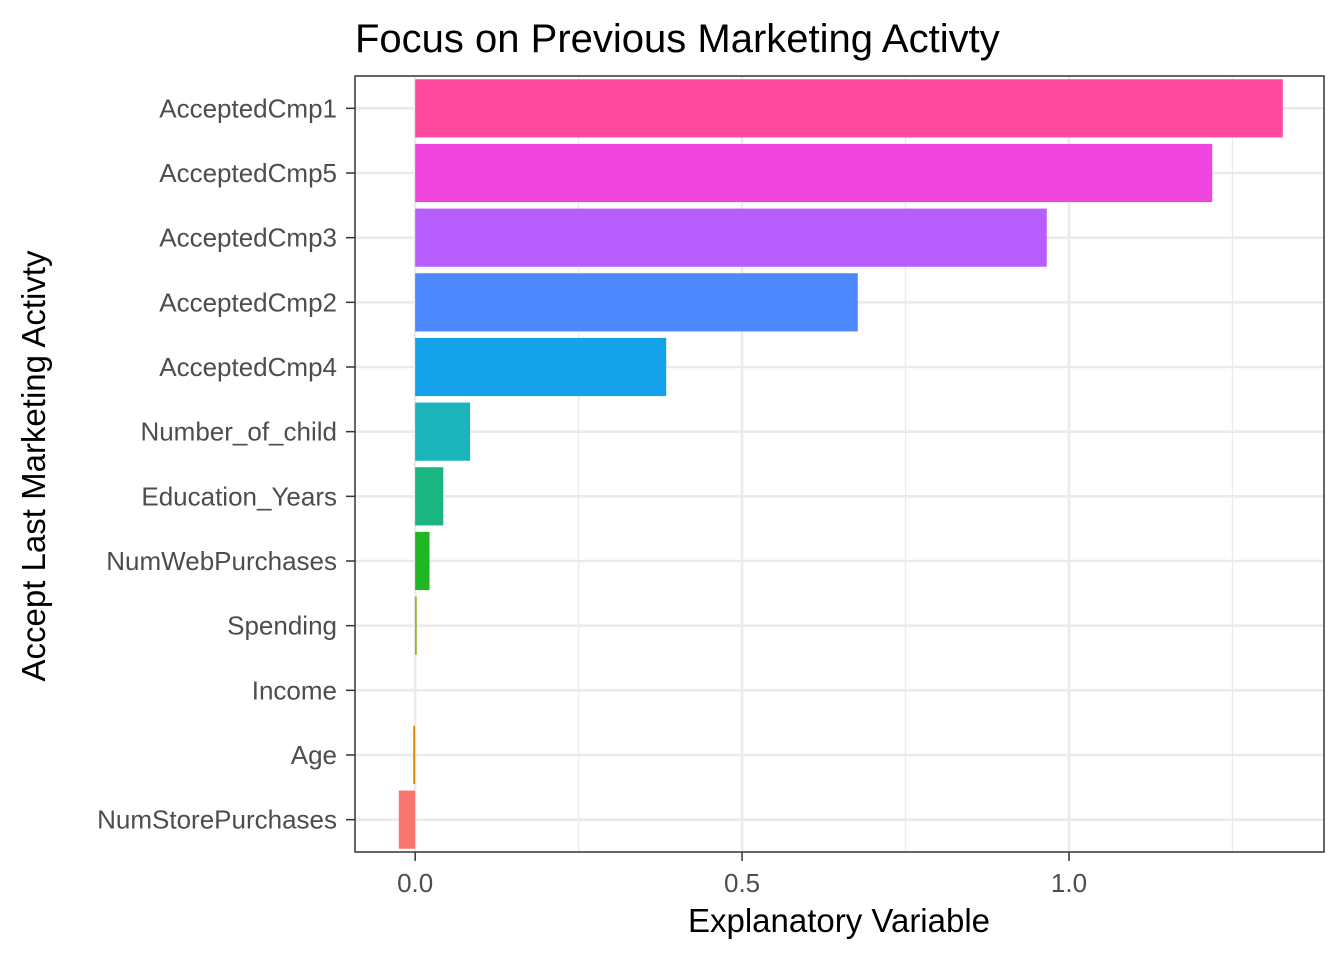  What do you see at coordinates (429, 496) in the screenshot?
I see `bar-Education_Years` at bounding box center [429, 496].